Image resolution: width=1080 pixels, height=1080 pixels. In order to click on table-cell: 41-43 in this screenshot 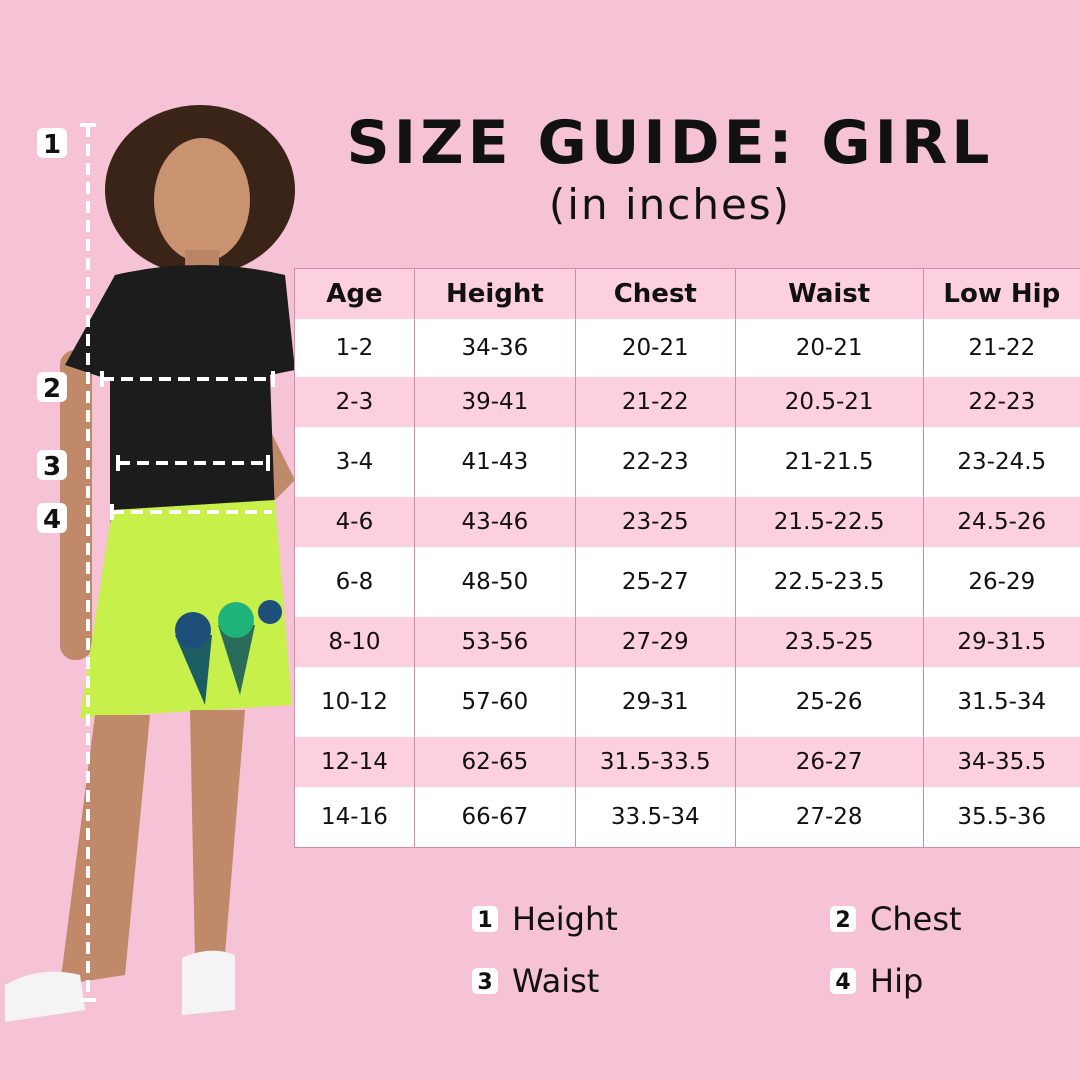, I will do `click(494, 462)`.